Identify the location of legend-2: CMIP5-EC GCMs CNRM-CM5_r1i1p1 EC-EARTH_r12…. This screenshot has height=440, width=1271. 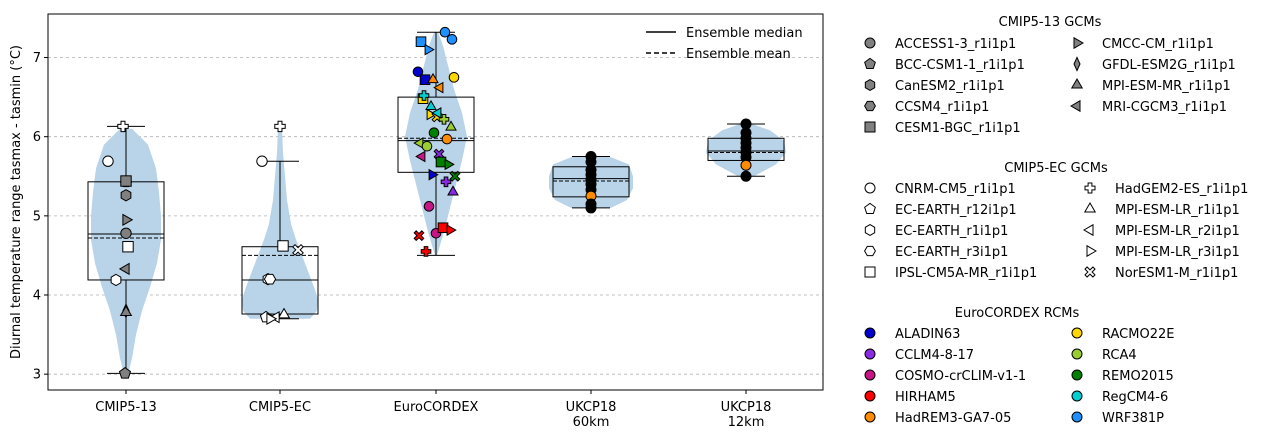
(1056, 221).